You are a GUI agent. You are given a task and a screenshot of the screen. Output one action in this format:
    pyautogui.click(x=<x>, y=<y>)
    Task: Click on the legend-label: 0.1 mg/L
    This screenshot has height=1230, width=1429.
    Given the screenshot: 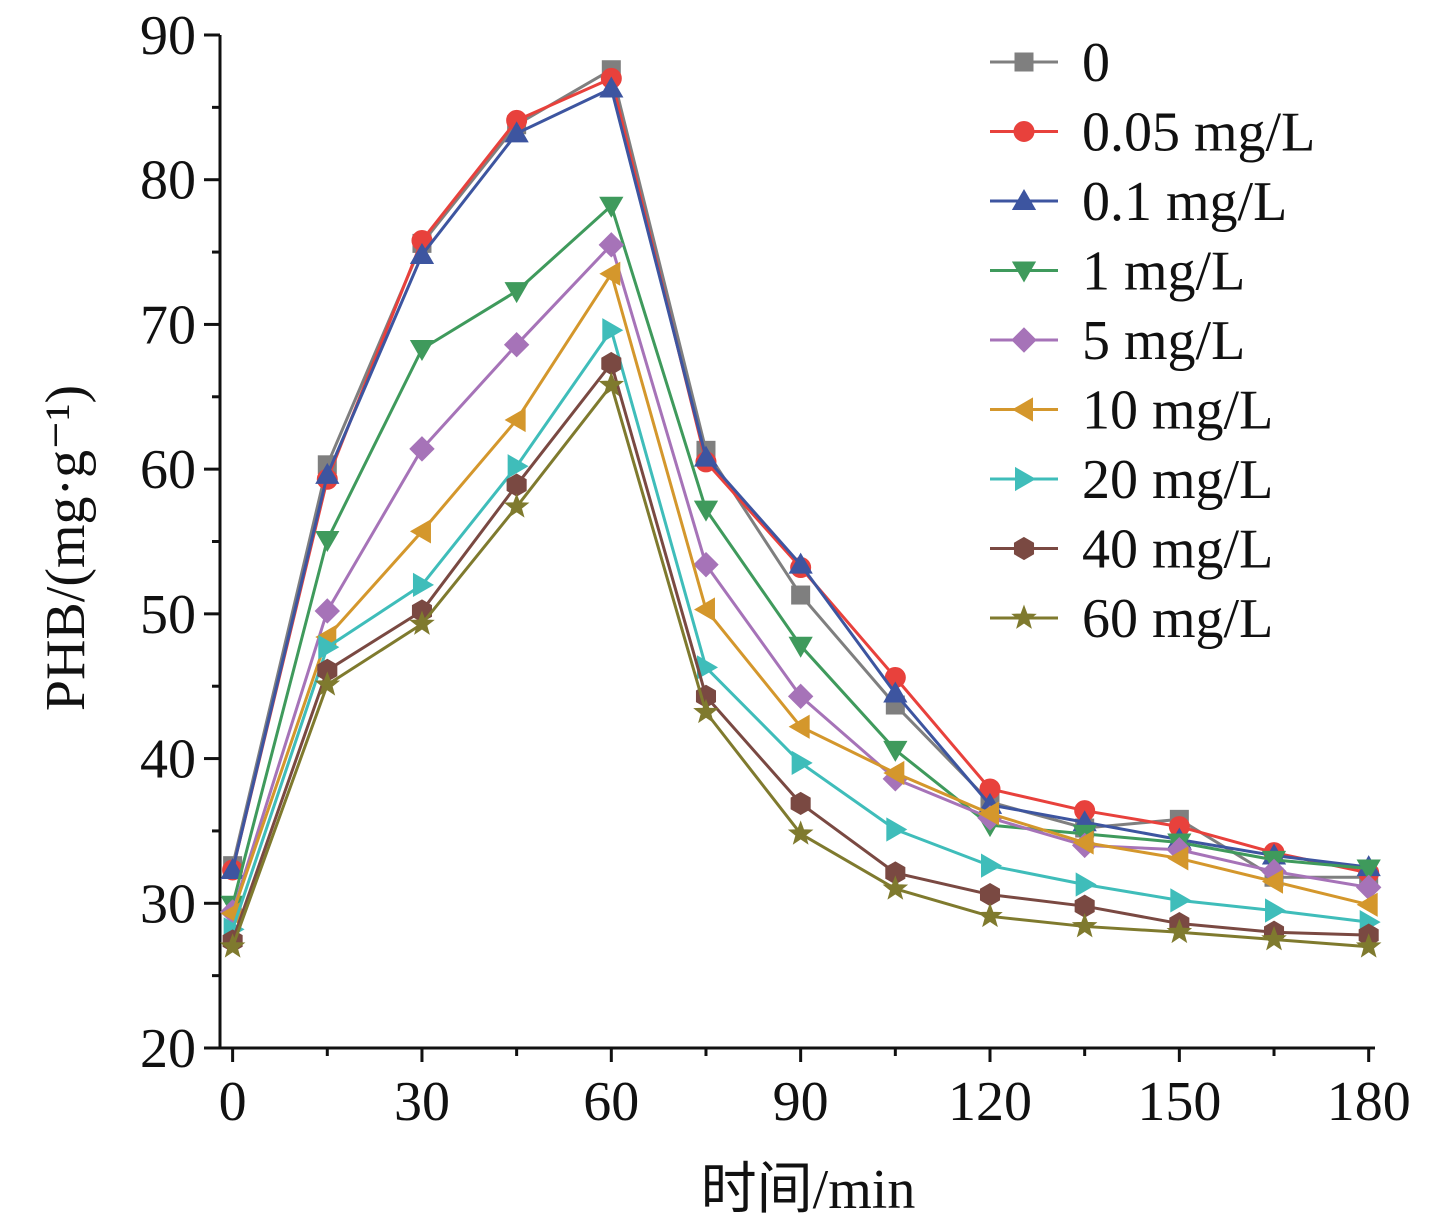 What is the action you would take?
    pyautogui.click(x=1184, y=202)
    